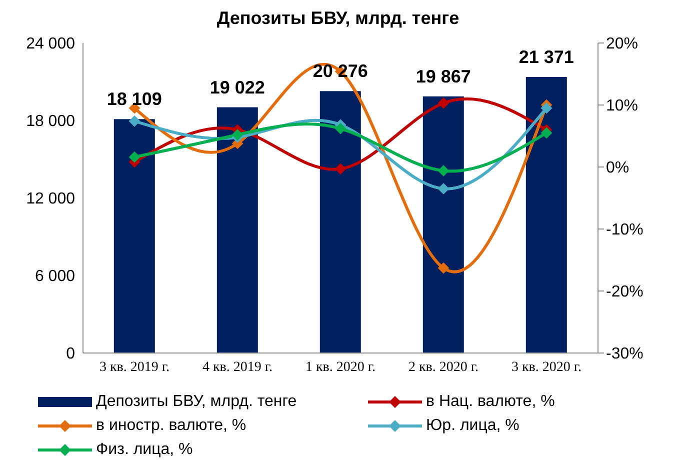  I want to click on data-label: 18 109, so click(134, 99).